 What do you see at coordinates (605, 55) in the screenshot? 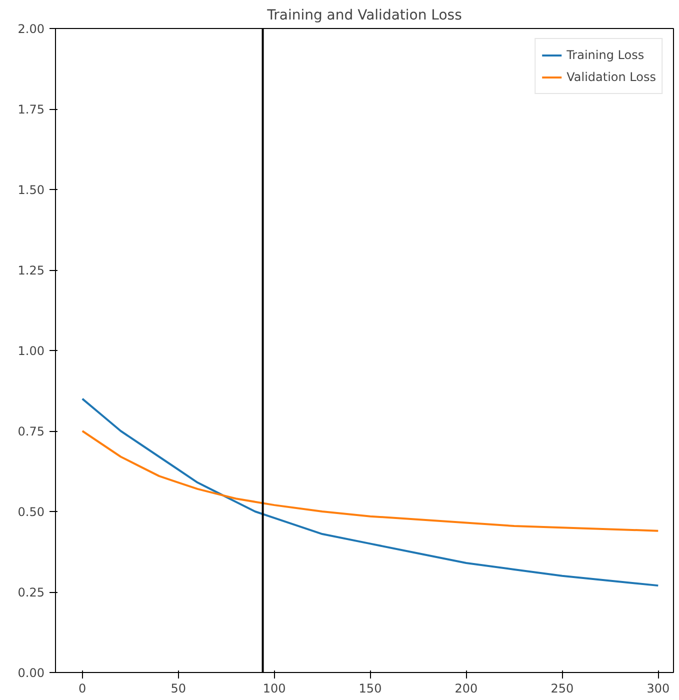
I see `legend-label: Training Loss` at bounding box center [605, 55].